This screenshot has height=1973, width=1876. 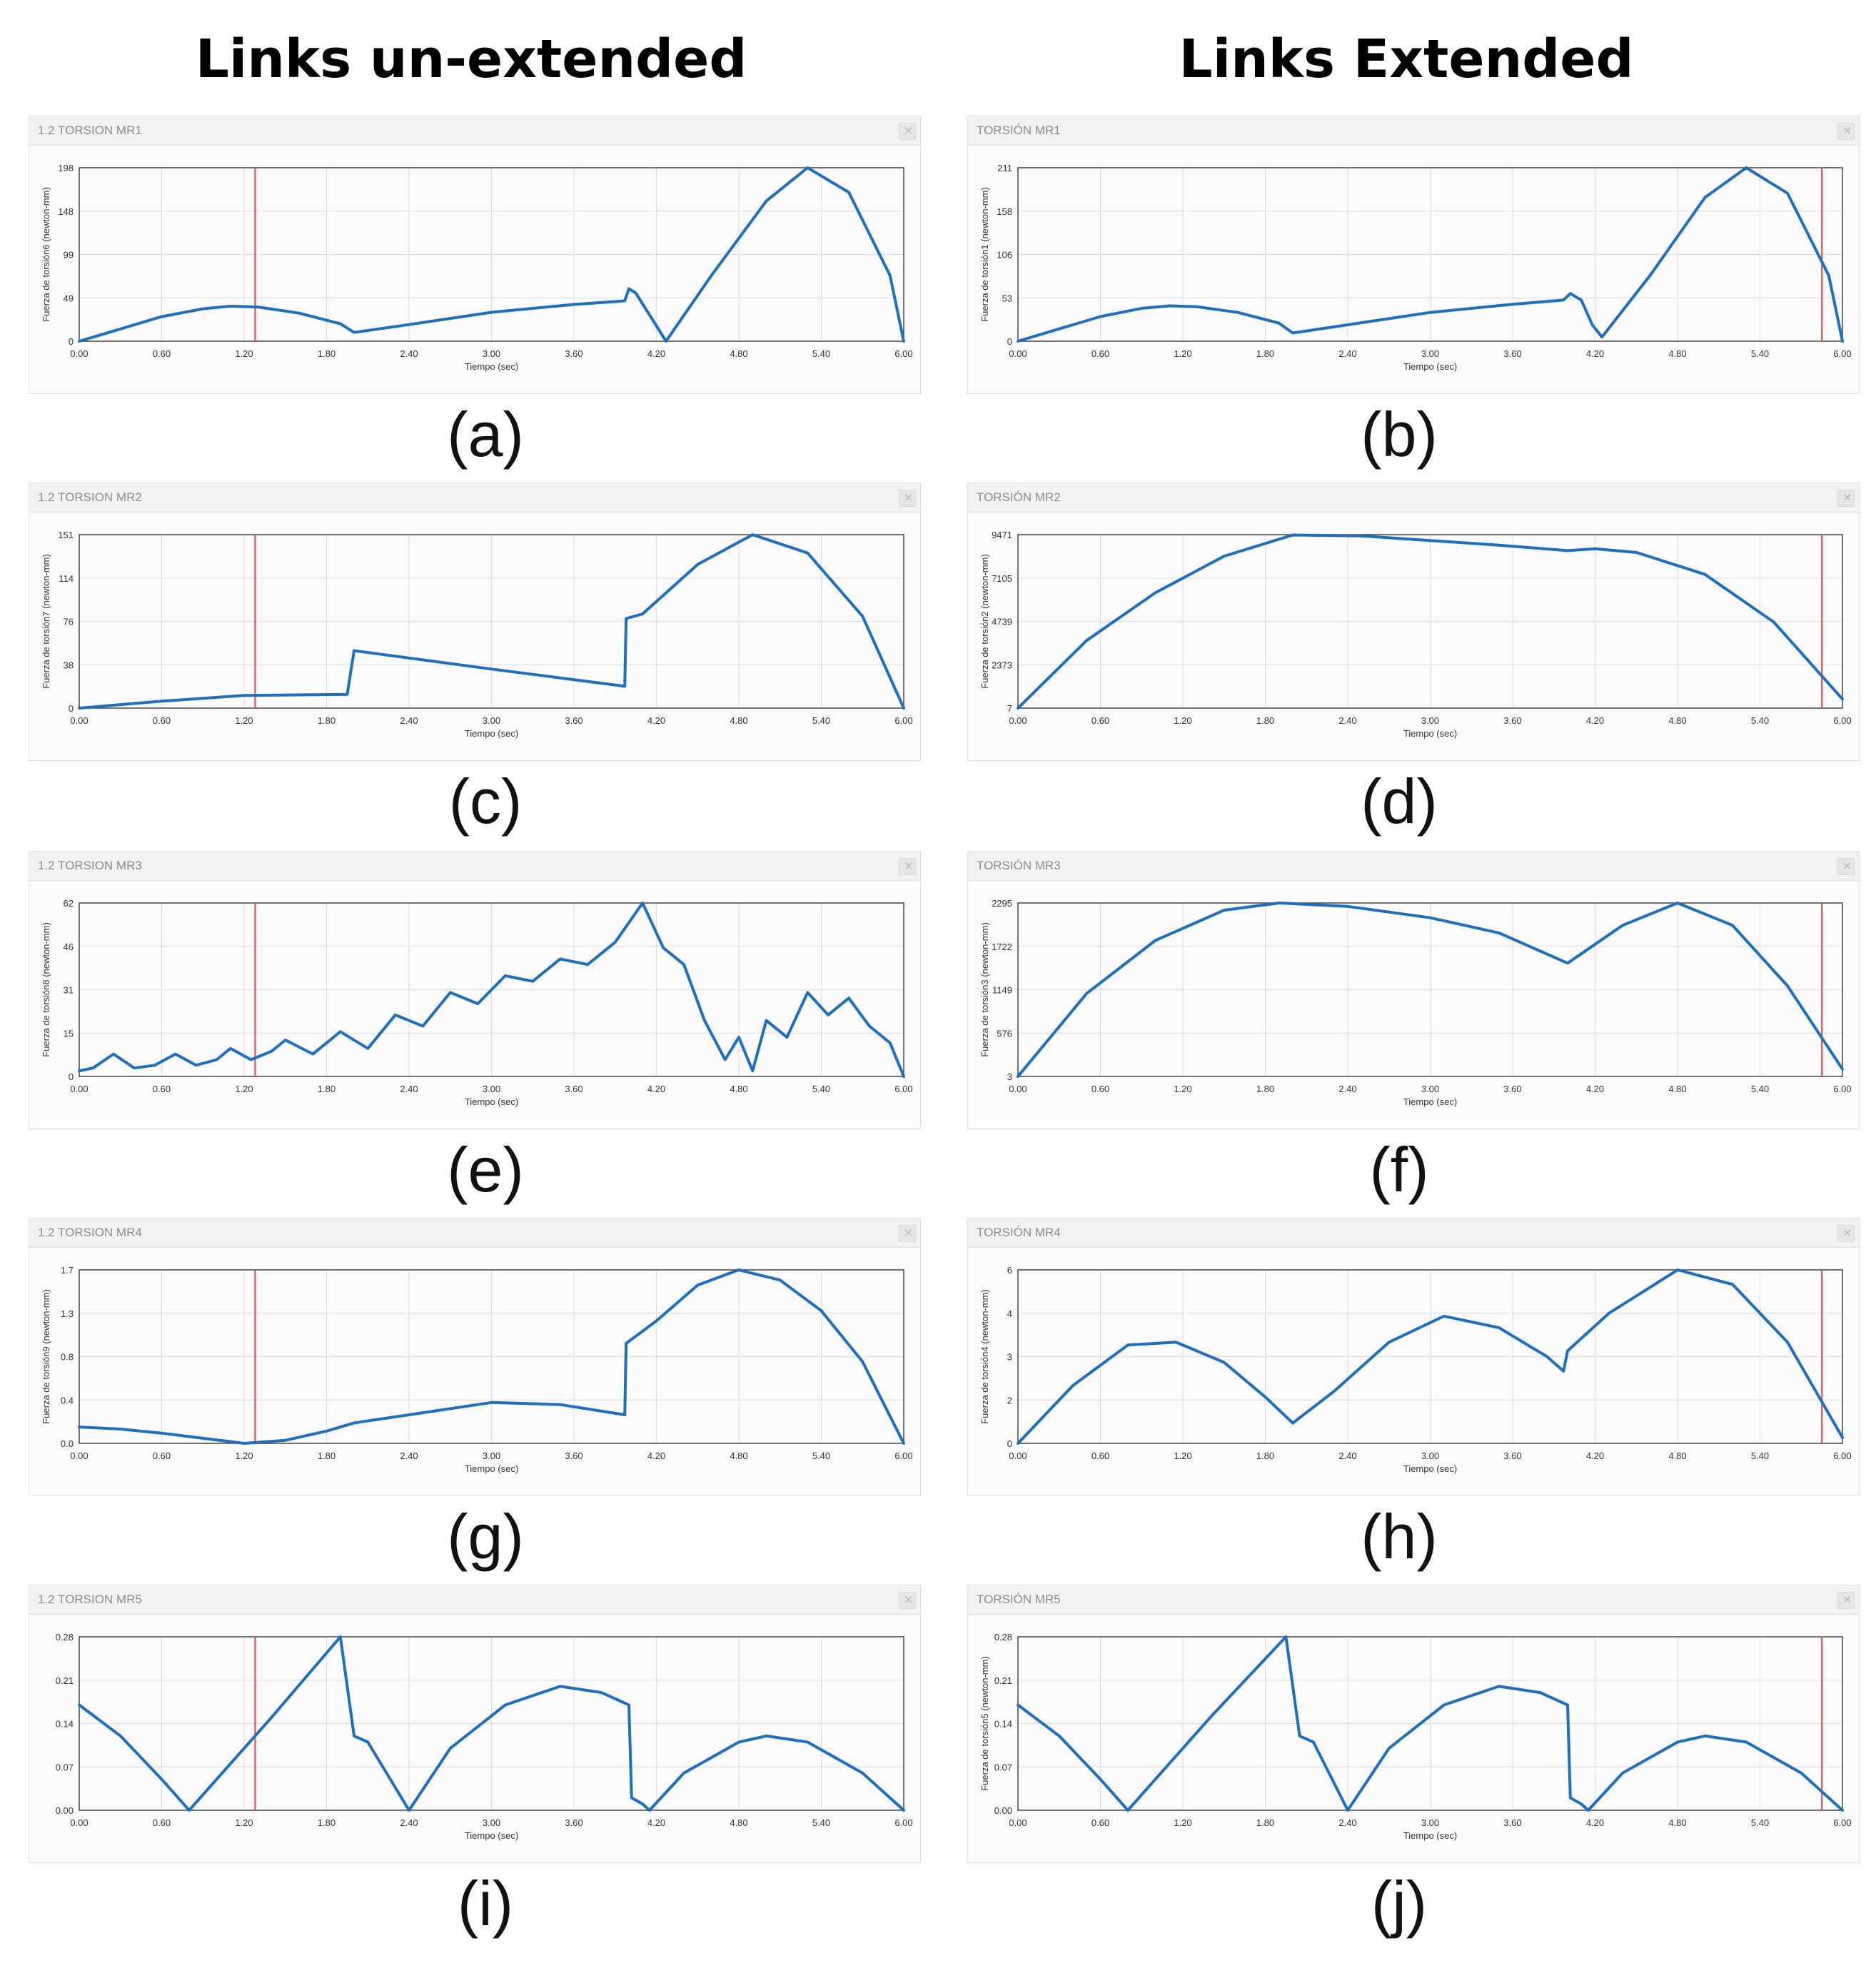 I want to click on y-tick-label: 2295, so click(x=1002, y=903).